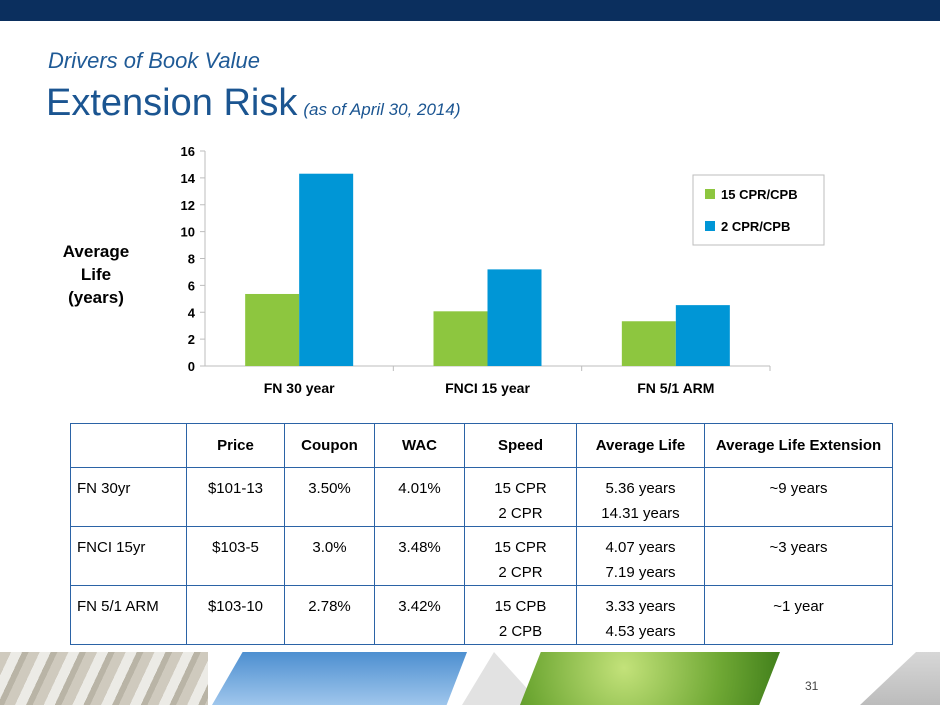 This screenshot has height=705, width=940. I want to click on coupon-cell: 2.78%, so click(329, 615).